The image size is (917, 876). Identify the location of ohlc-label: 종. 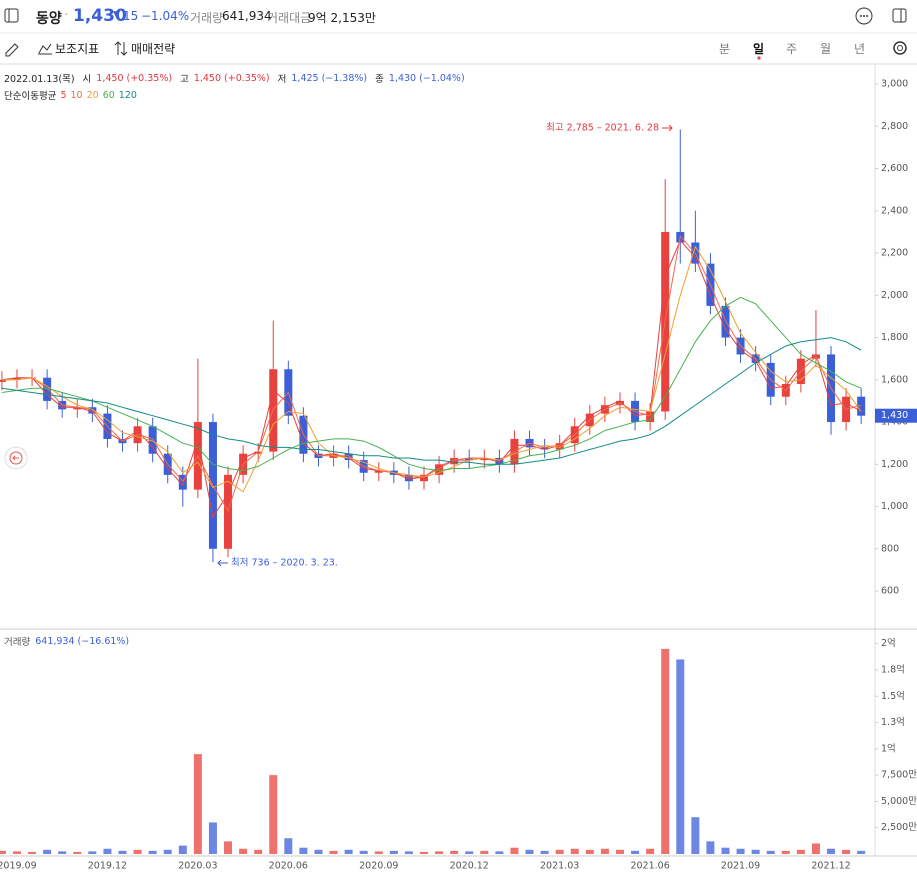
(379, 79).